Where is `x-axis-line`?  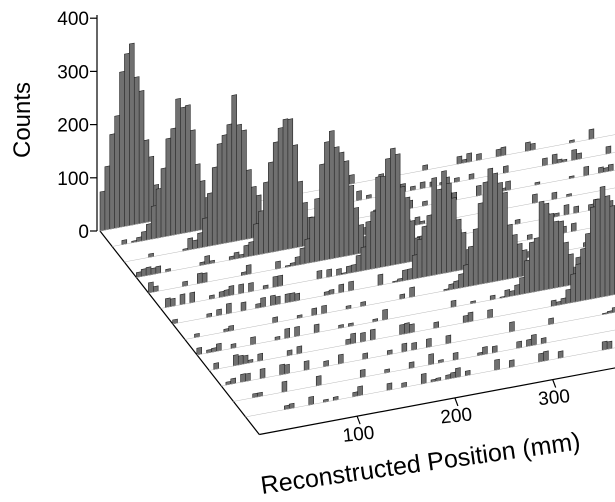 x-axis-line is located at coordinates (437, 401).